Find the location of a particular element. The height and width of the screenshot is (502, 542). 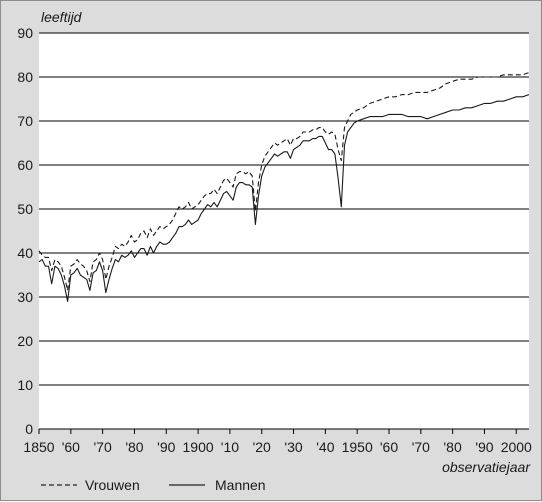

legend-label-vrouwen: Vrouwen is located at coordinates (112, 485).